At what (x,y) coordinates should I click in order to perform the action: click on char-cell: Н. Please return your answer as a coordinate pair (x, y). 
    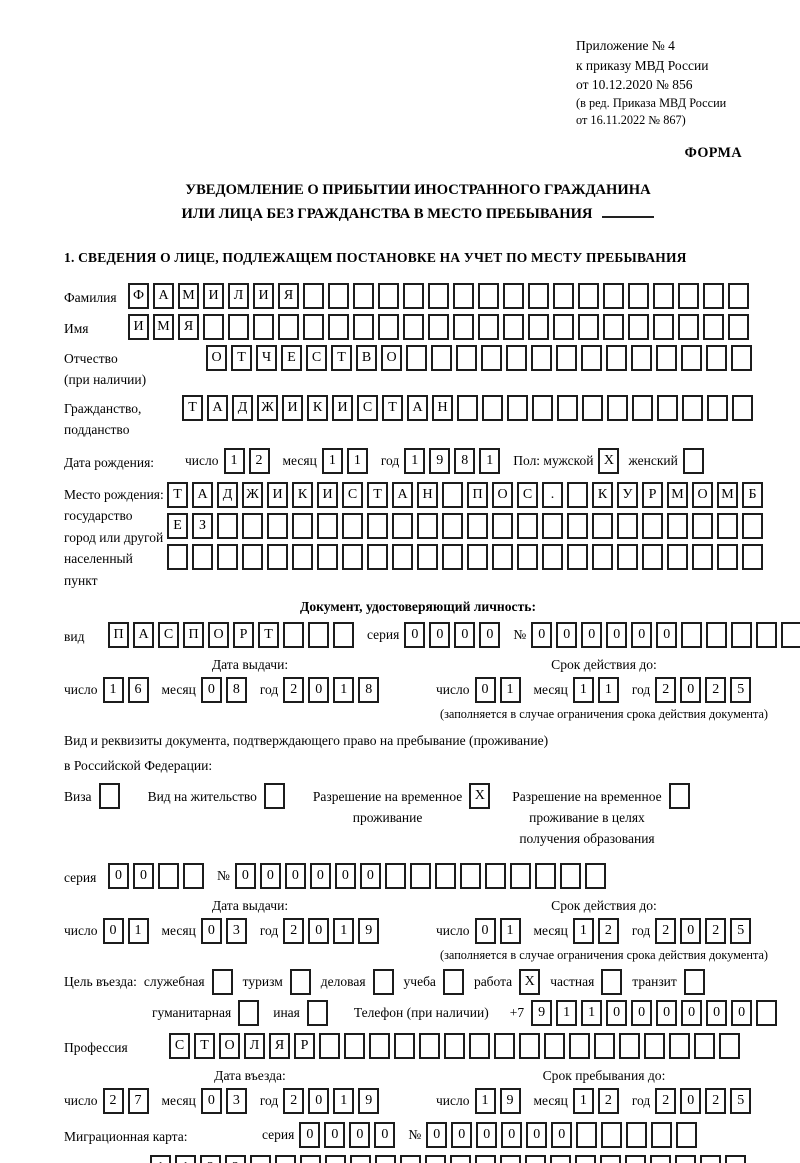
    Looking at the image, I should click on (427, 494).